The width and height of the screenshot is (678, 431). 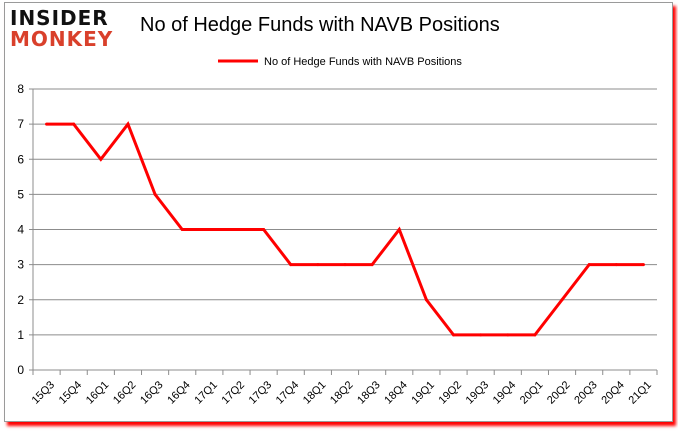 I want to click on x-tick-label: 17Q2, so click(x=234, y=393).